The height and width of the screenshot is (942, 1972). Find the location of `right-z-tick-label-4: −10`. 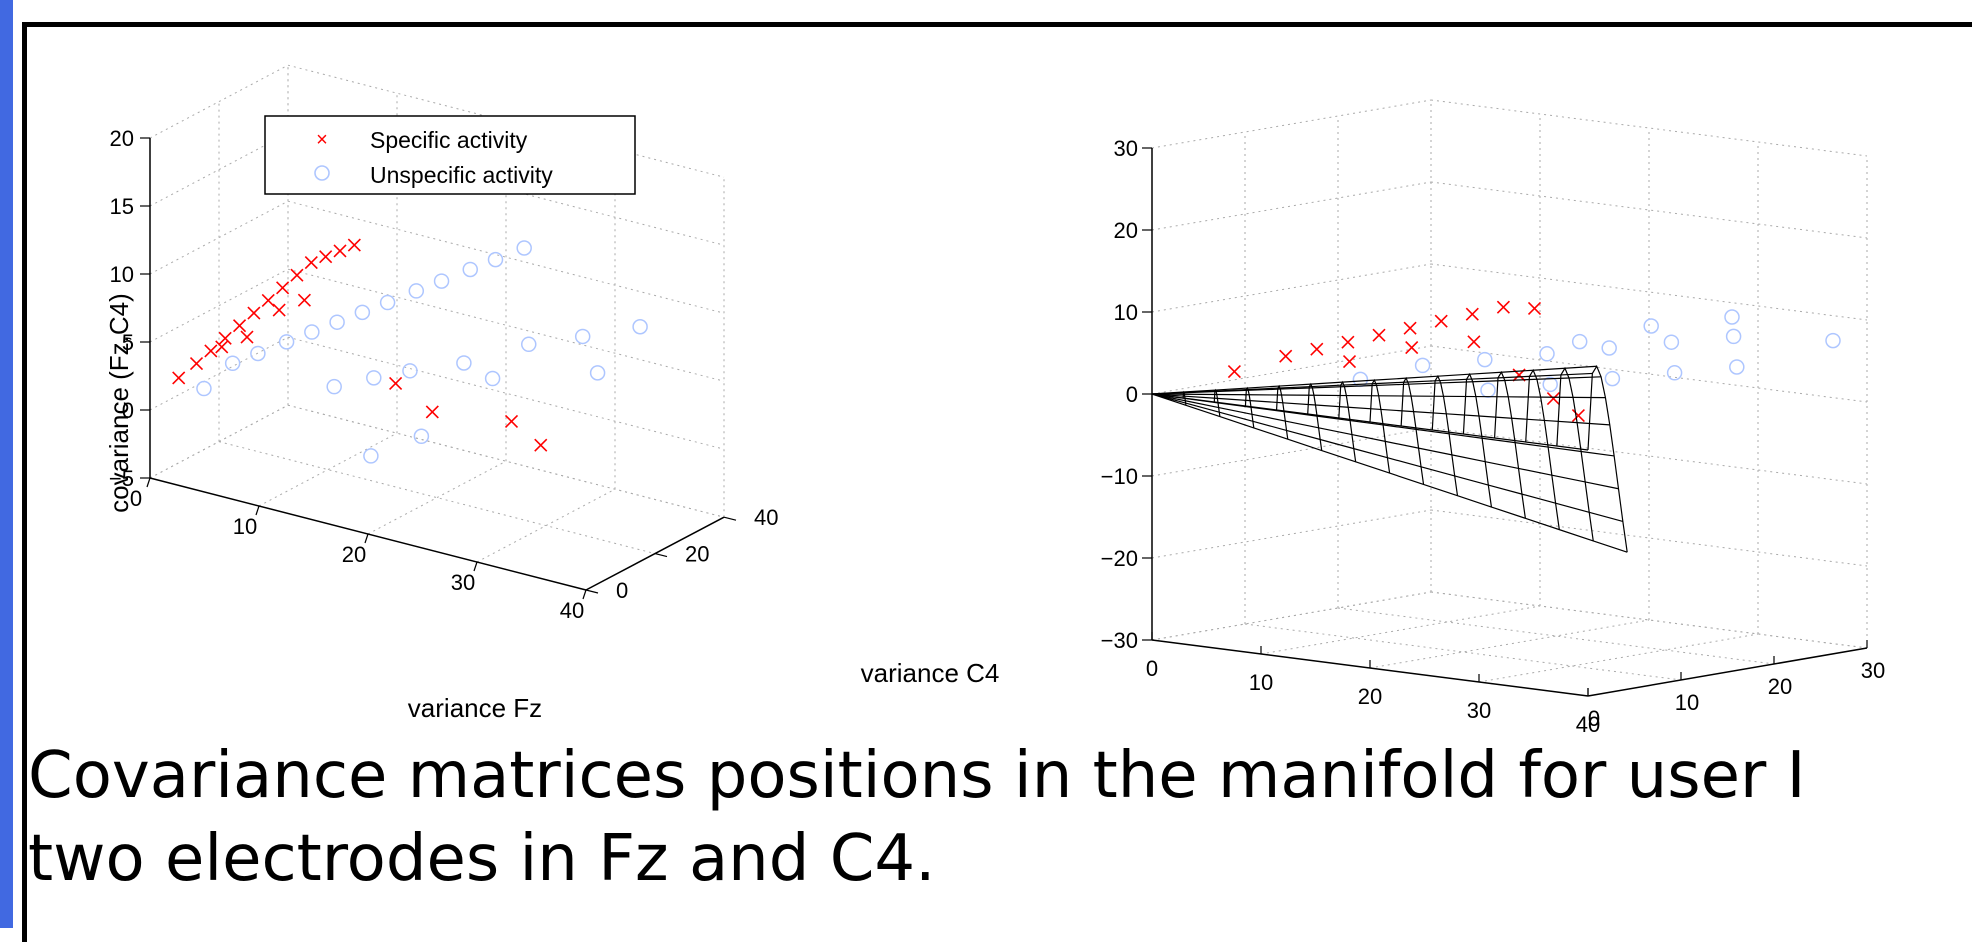

right-z-tick-label-4: −10 is located at coordinates (1119, 476).